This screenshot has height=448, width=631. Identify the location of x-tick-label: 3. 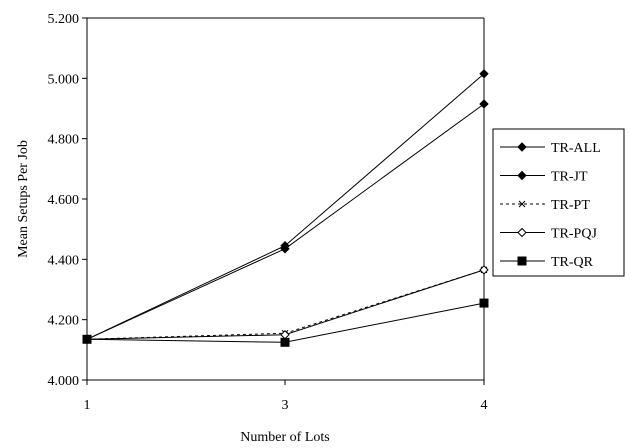
(285, 405).